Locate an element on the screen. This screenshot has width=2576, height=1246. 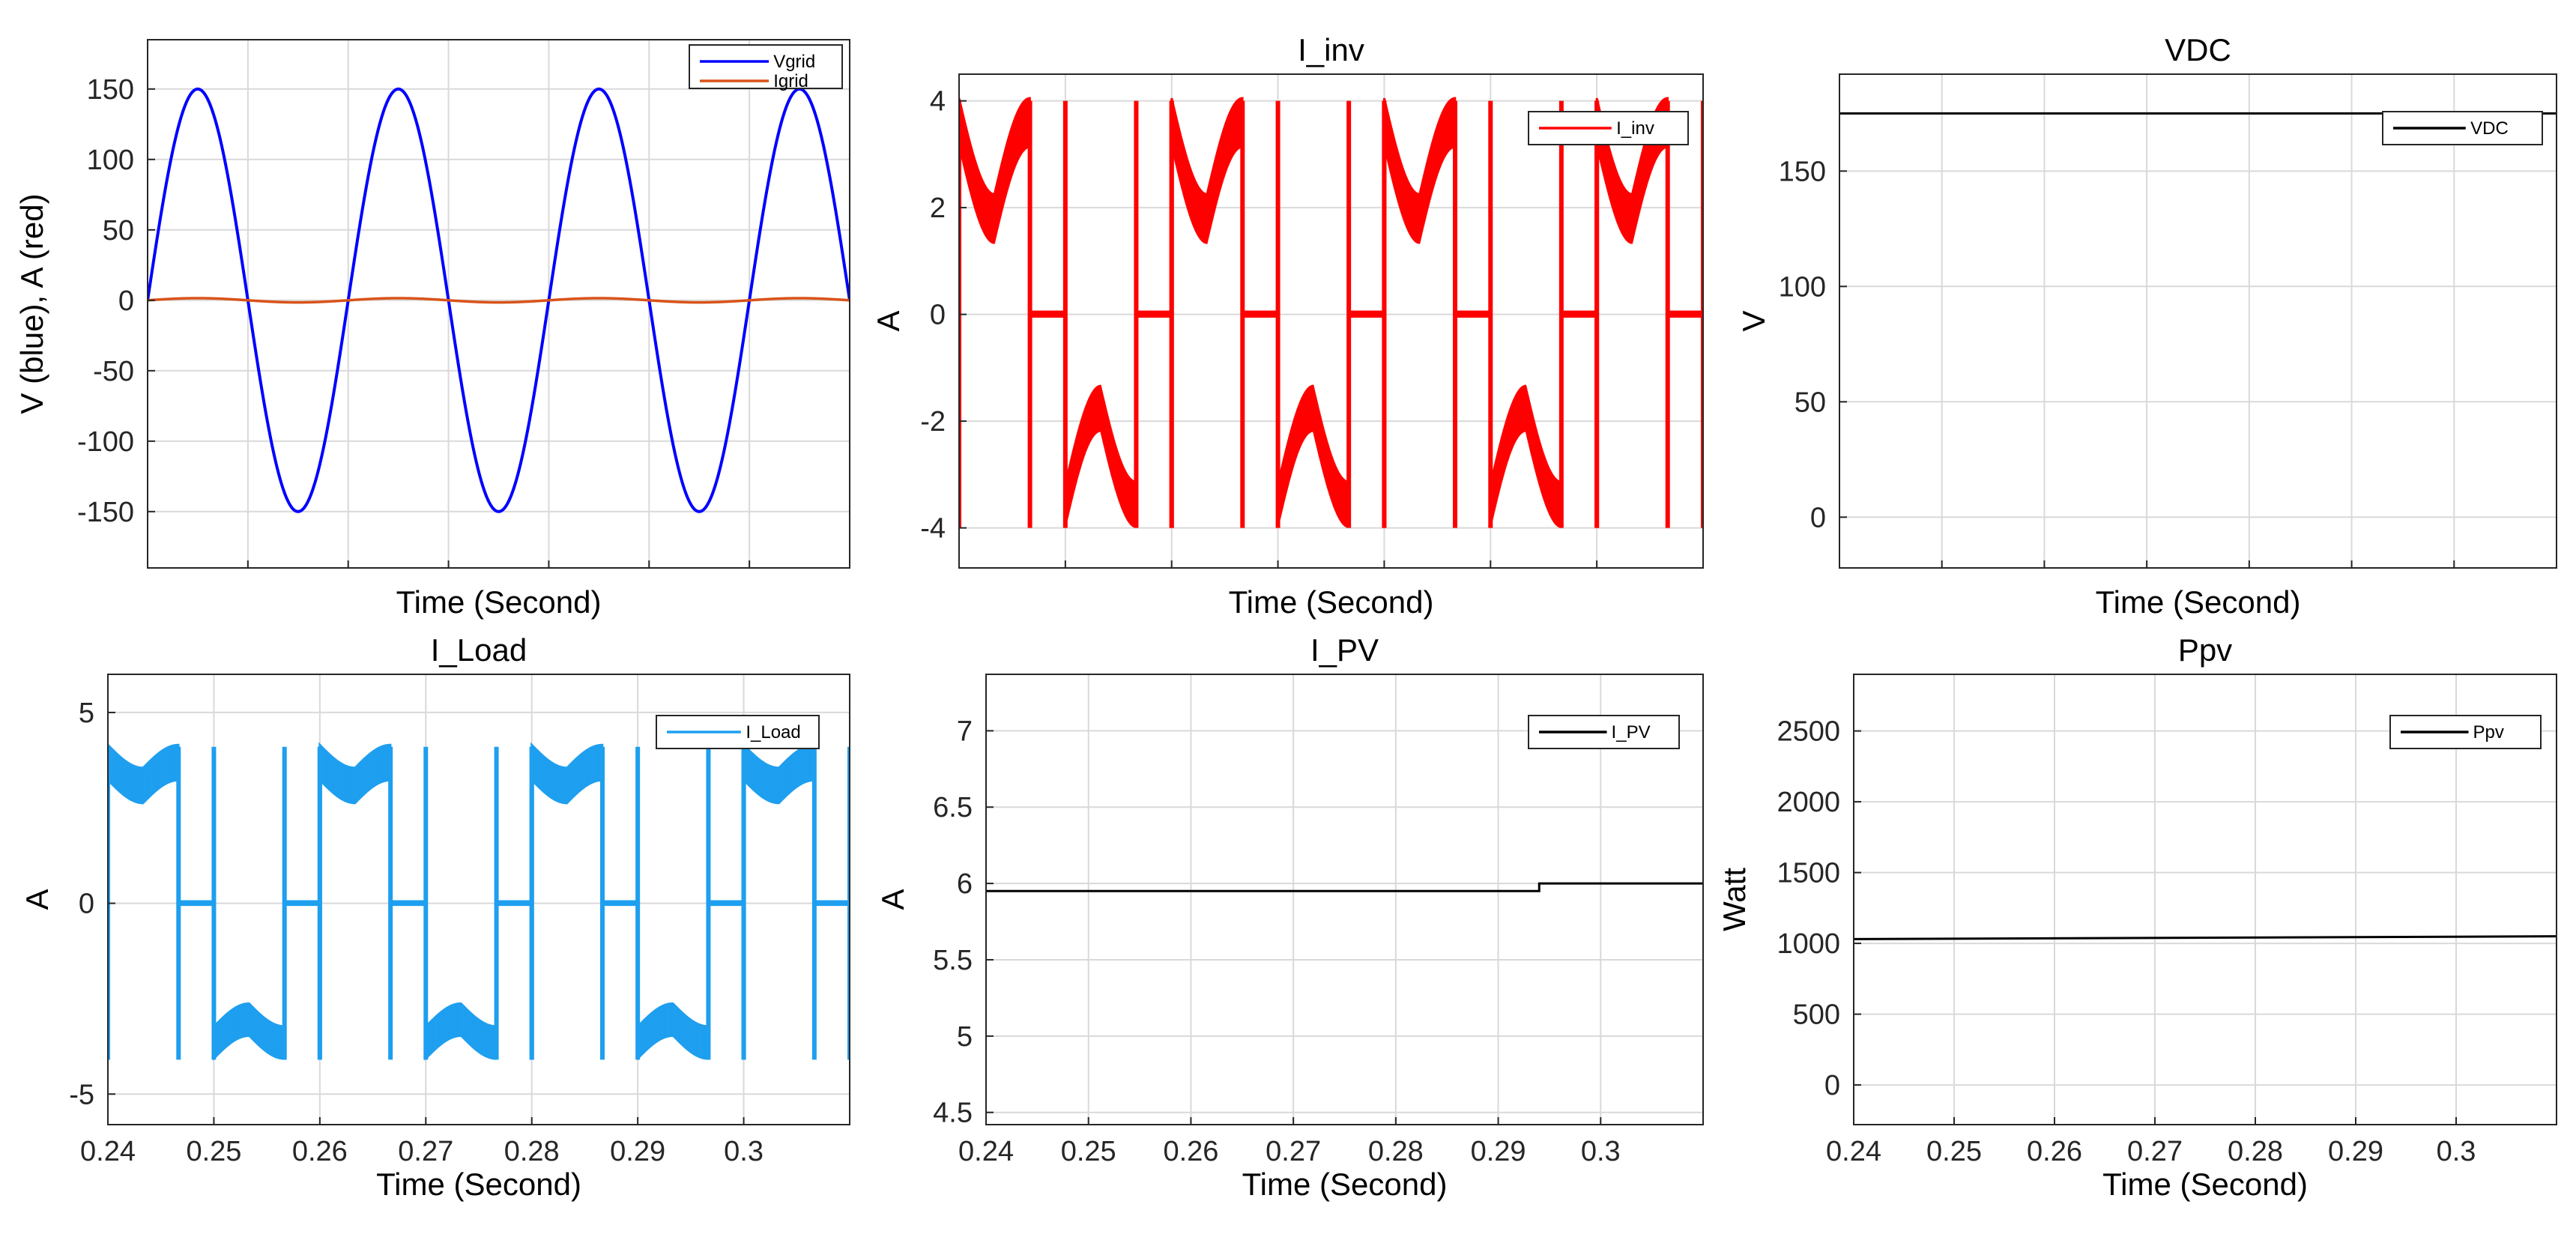
y-tick-label: -100 is located at coordinates (105, 442).